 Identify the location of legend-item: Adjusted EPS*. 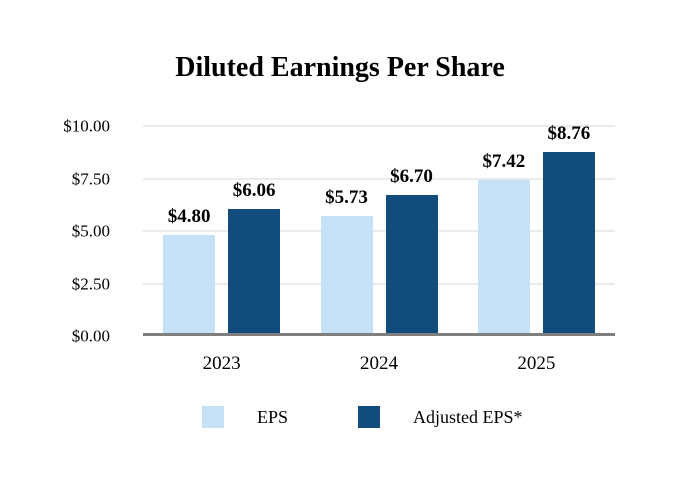
(440, 417).